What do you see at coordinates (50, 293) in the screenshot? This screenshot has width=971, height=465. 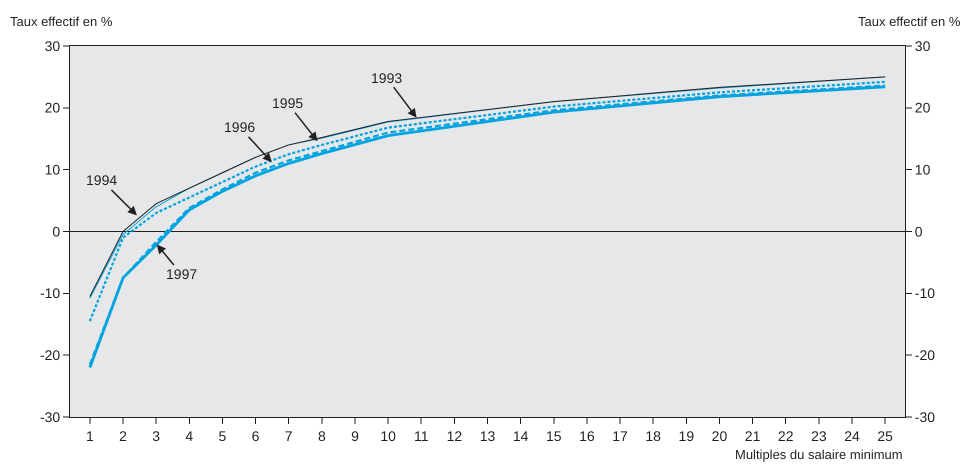 I see `y-tick-label: -10` at bounding box center [50, 293].